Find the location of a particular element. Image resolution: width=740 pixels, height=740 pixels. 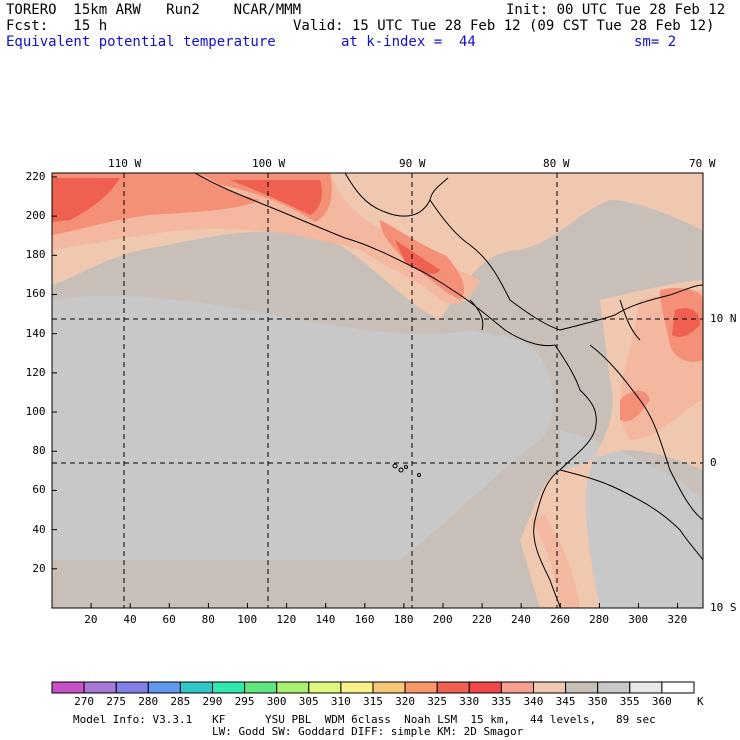

lake-nicaragua is located at coordinates (476, 315).